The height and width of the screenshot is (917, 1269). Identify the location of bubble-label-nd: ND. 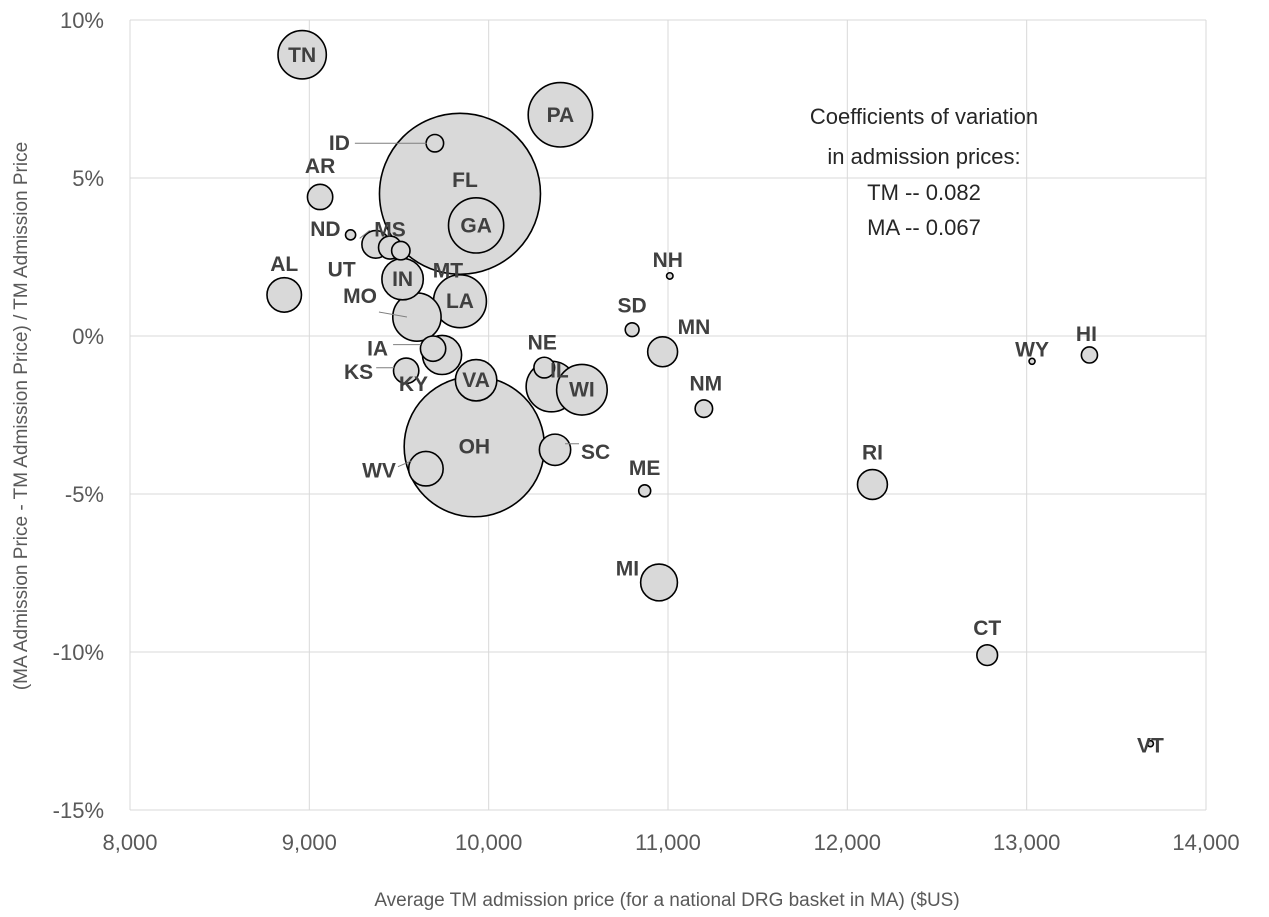
(325, 229).